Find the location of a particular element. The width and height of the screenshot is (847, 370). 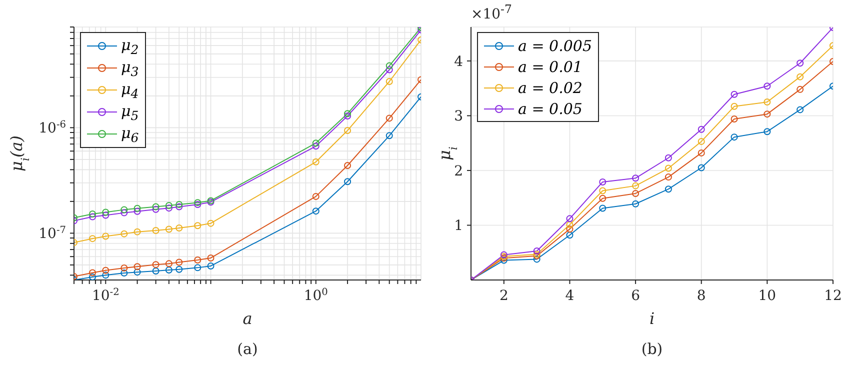

x-tick-label: 4 is located at coordinates (569, 296).